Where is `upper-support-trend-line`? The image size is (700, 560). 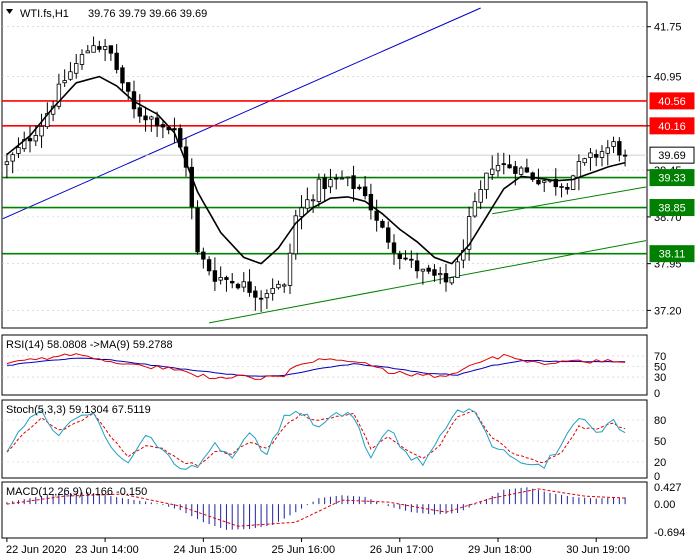 upper-support-trend-line is located at coordinates (569, 200).